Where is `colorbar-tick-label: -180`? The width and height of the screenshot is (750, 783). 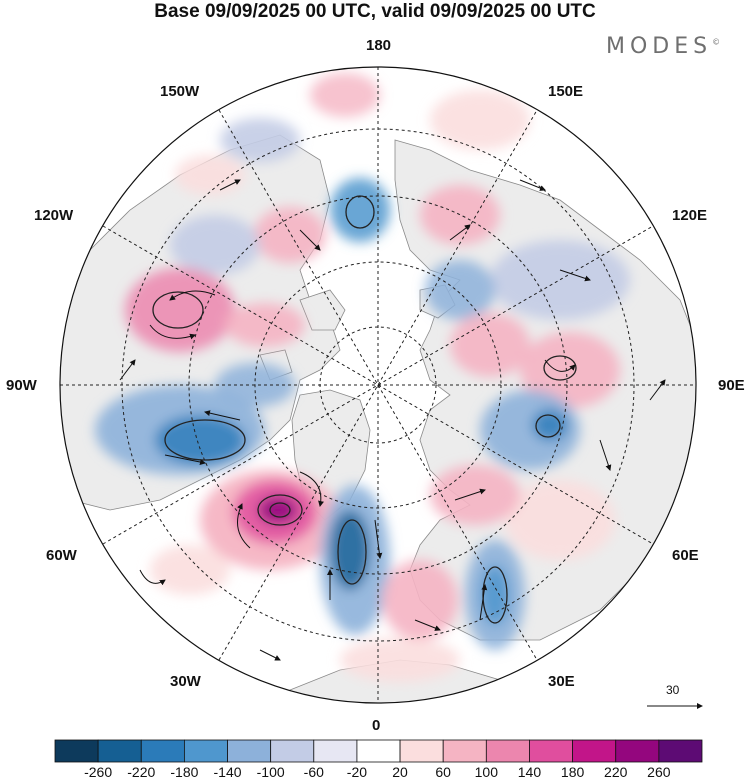
colorbar-tick-label: -180 is located at coordinates (184, 772).